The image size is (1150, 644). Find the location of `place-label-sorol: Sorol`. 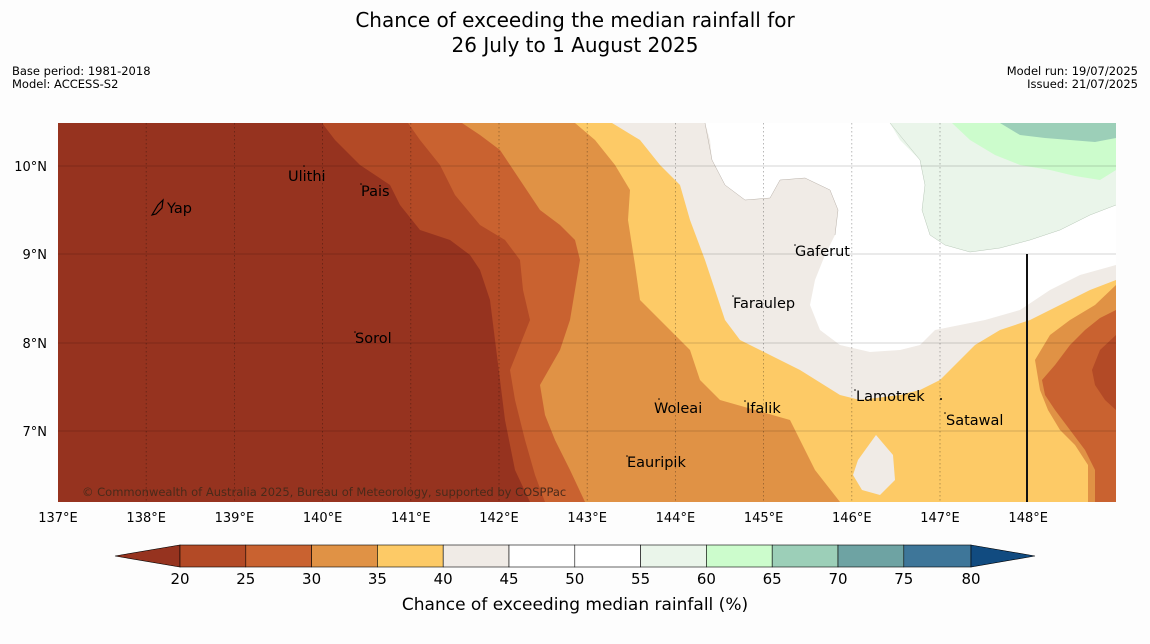

place-label-sorol: Sorol is located at coordinates (373, 339).